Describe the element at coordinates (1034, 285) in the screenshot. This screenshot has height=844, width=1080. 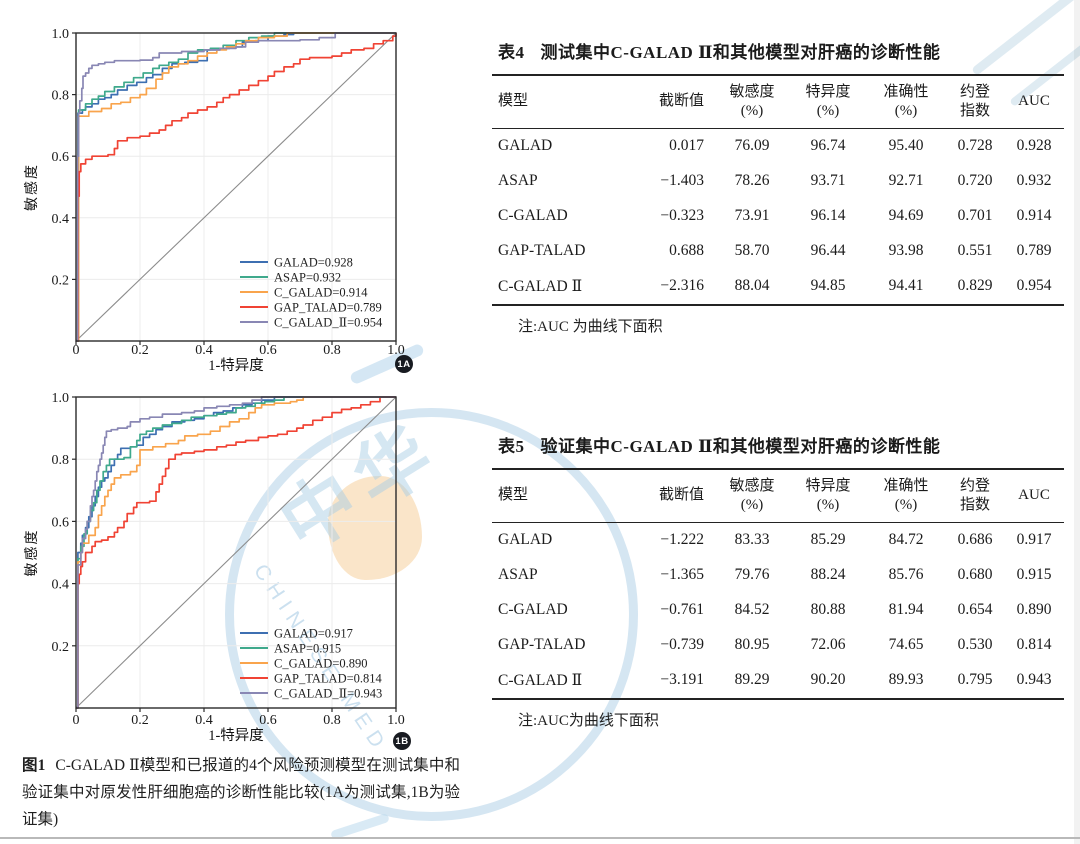
I see `table-cell: 0.954` at that location.